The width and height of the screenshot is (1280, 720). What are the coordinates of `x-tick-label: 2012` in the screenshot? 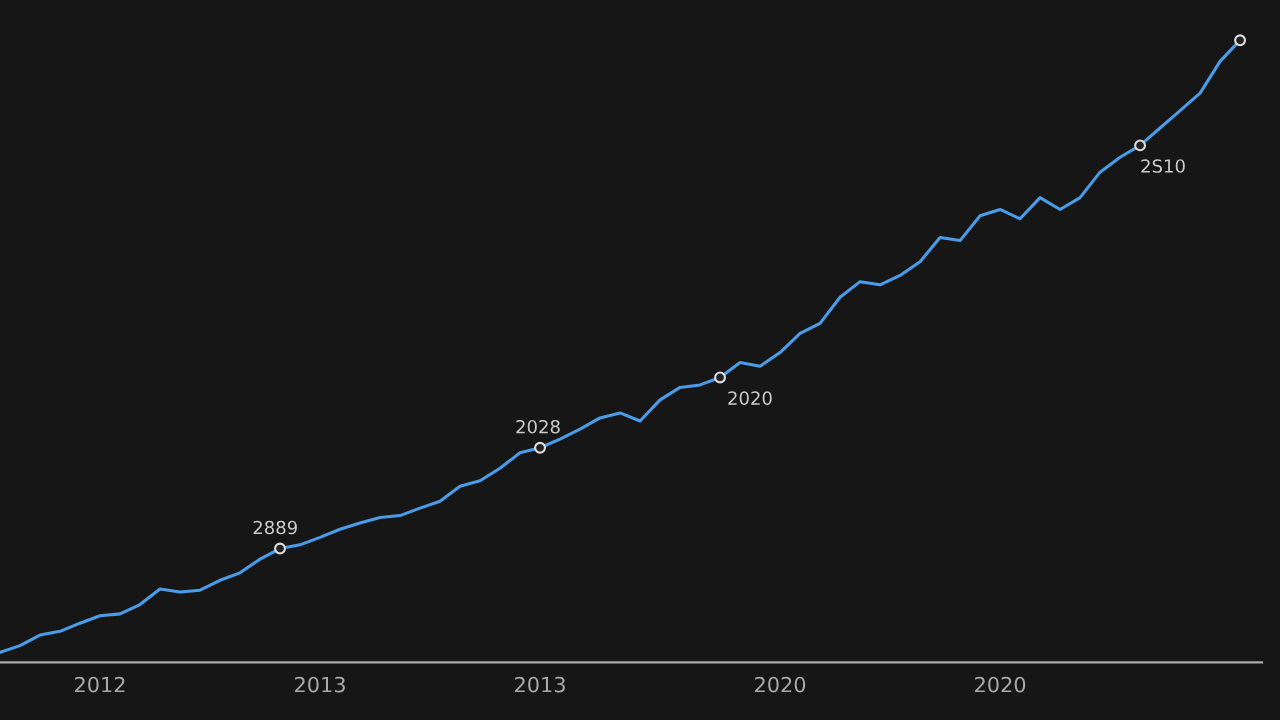 It's located at (100, 684).